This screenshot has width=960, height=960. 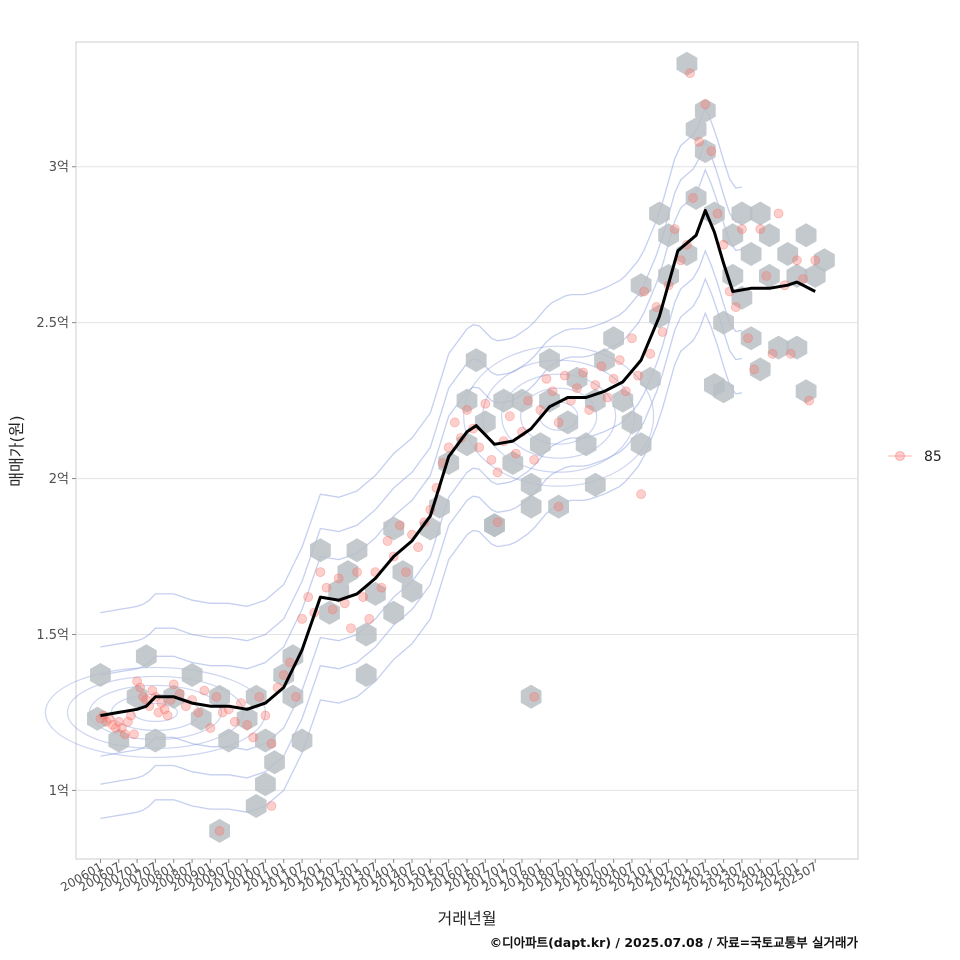 What do you see at coordinates (900, 456) in the screenshot?
I see `legend-key-point` at bounding box center [900, 456].